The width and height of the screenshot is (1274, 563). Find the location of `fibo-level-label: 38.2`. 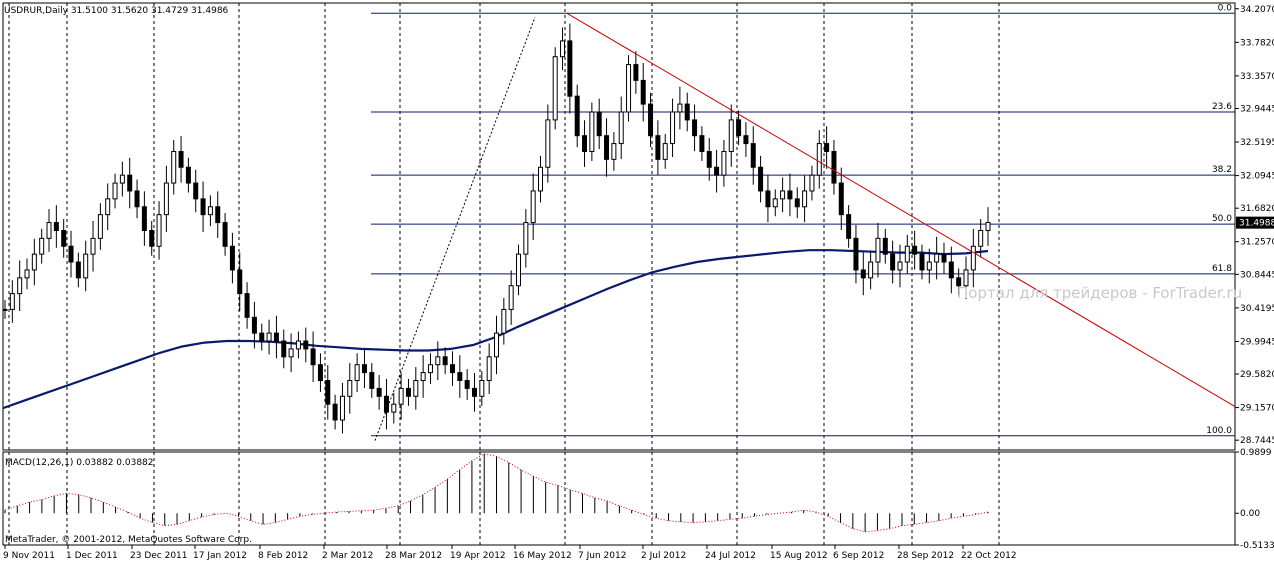

fibo-level-label: 38.2 is located at coordinates (1222, 170).